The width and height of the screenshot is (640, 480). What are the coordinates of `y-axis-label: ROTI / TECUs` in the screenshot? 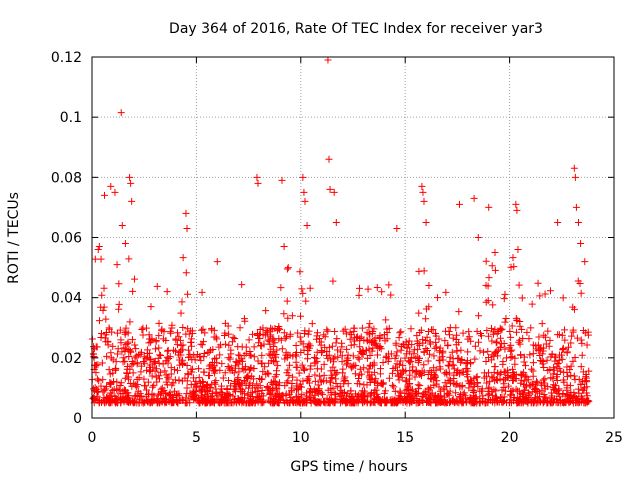 It's located at (14, 238).